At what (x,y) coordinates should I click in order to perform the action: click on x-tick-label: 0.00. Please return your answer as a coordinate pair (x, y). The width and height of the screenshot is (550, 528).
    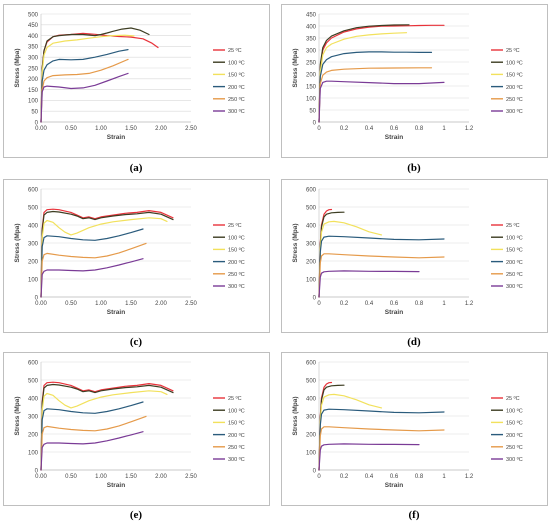
    Looking at the image, I should click on (41, 129).